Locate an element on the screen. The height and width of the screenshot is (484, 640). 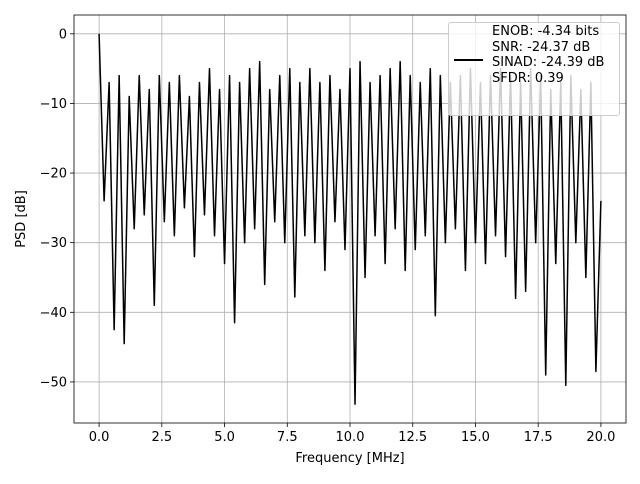
x-tick-label: 2.5 is located at coordinates (161, 437).